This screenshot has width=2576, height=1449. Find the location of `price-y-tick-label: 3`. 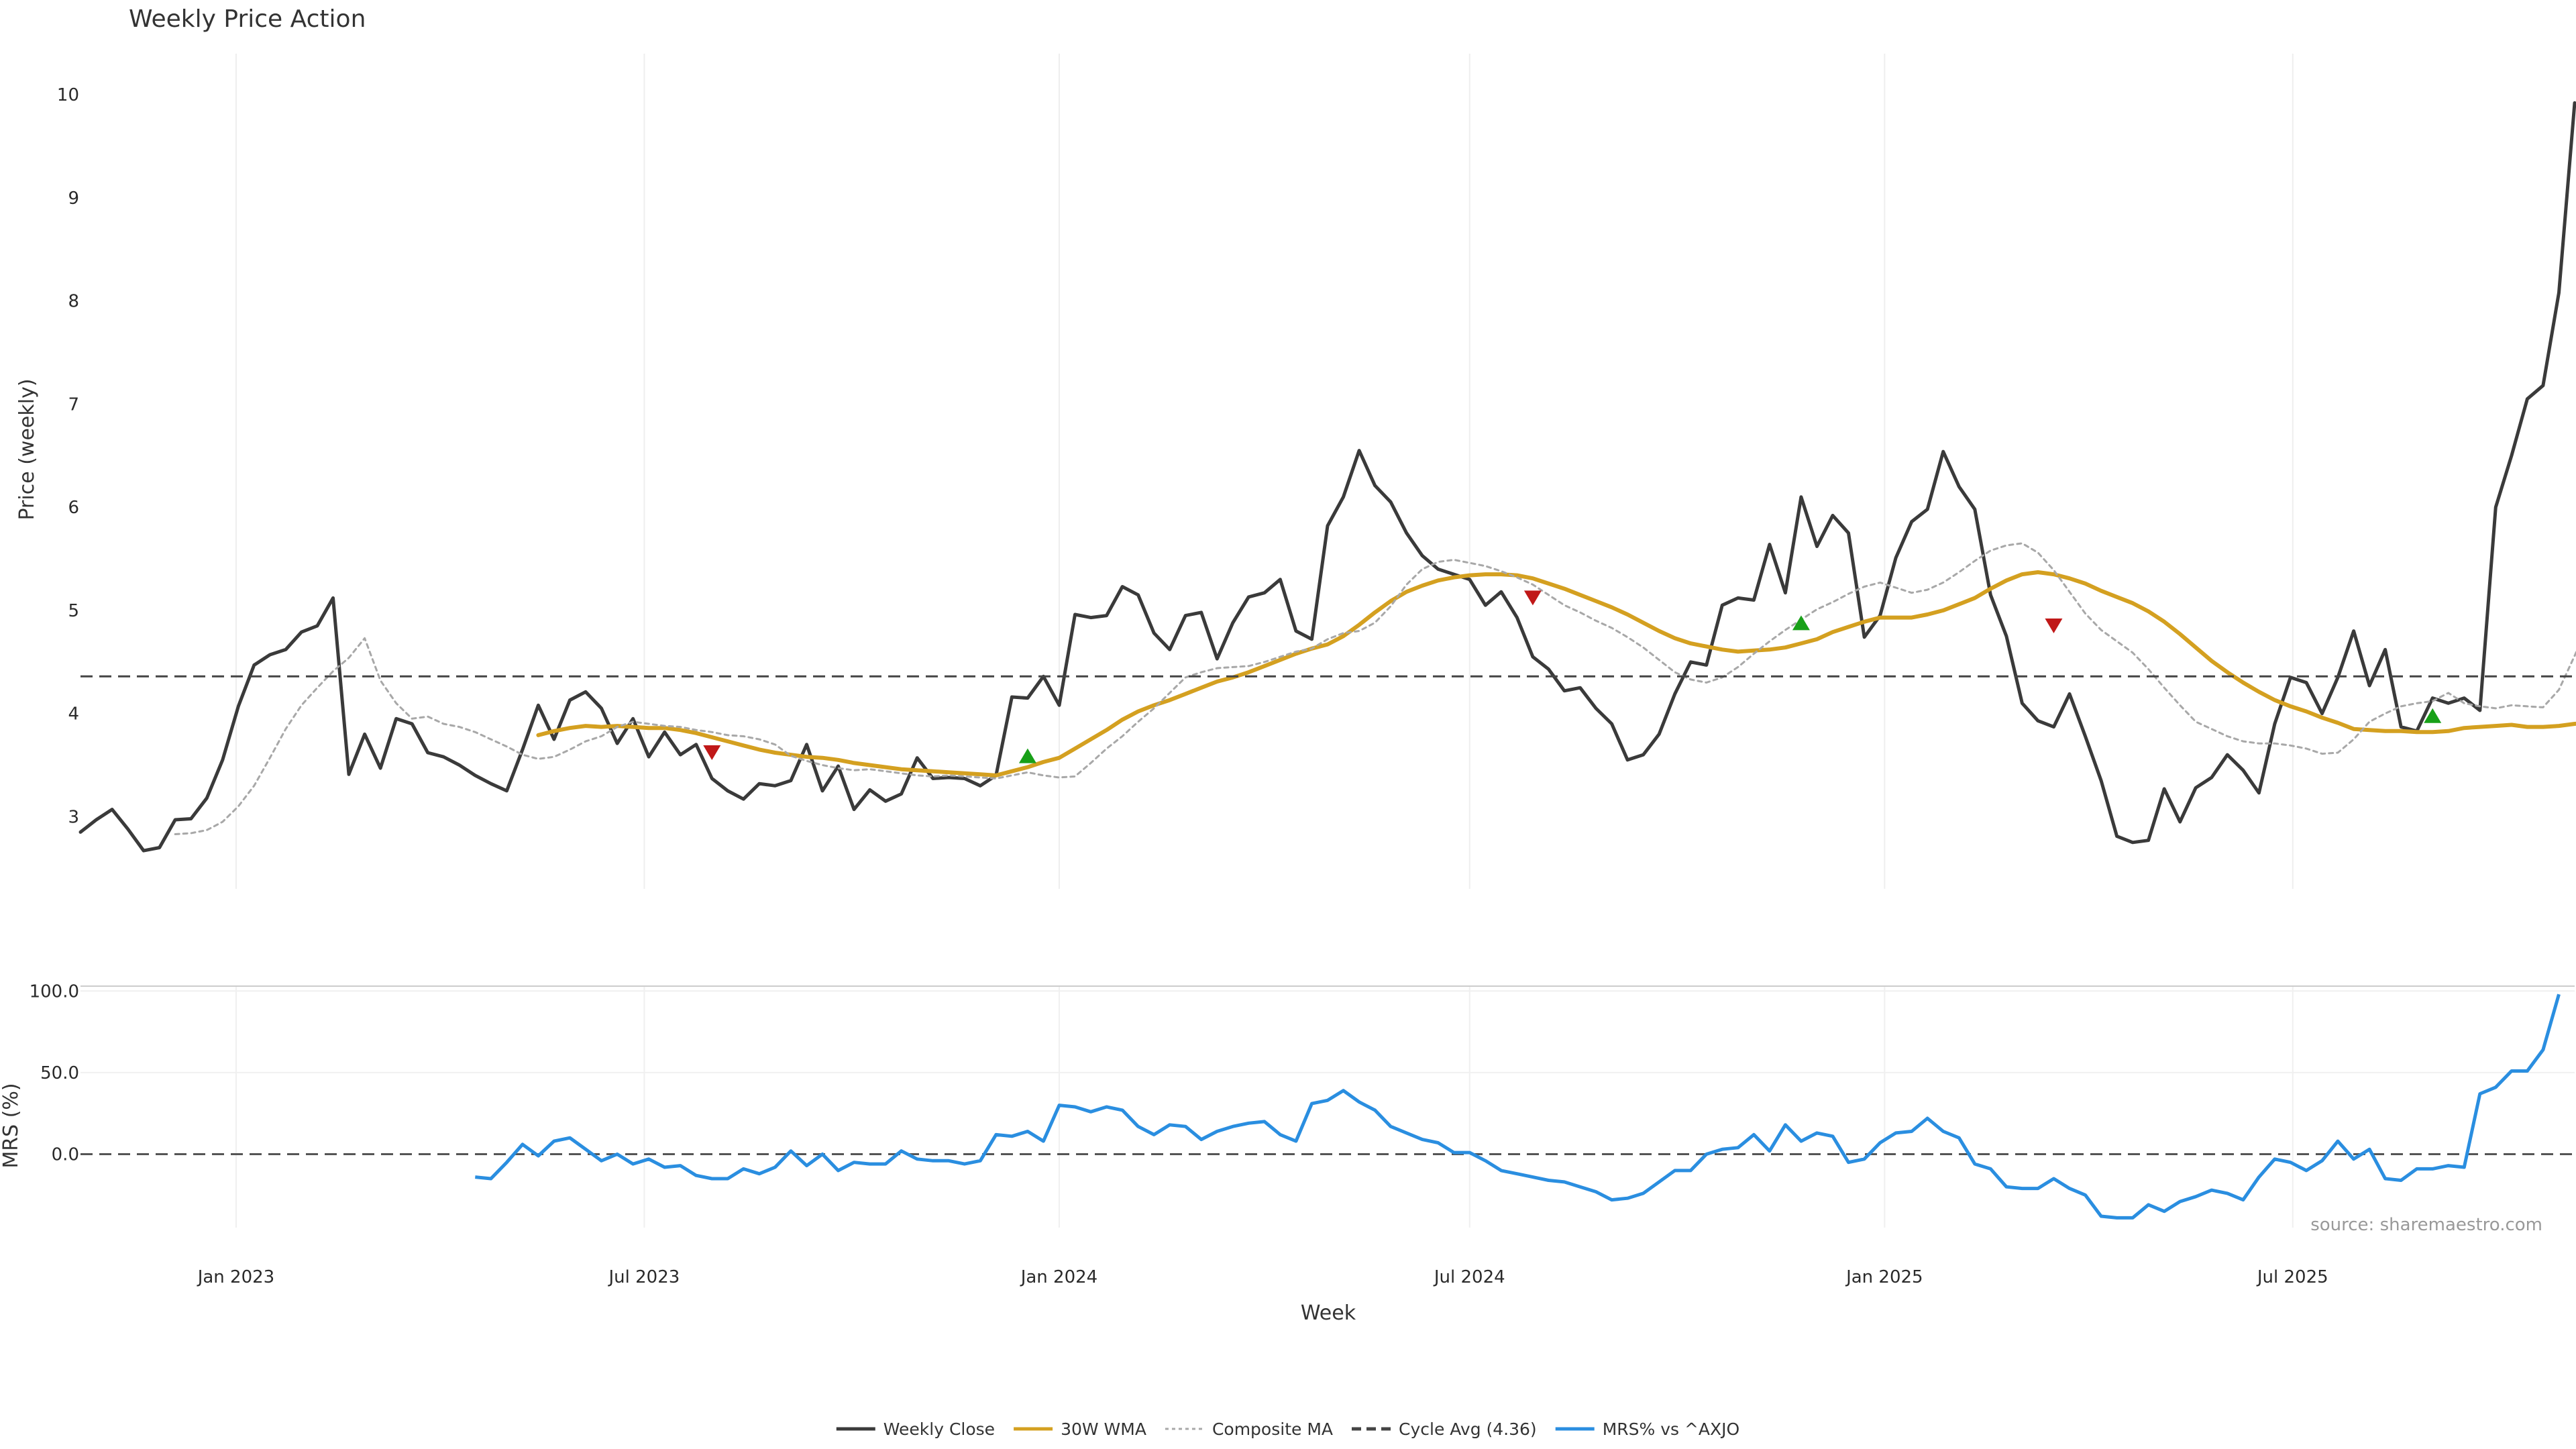

price-y-tick-label: 3 is located at coordinates (73, 817).